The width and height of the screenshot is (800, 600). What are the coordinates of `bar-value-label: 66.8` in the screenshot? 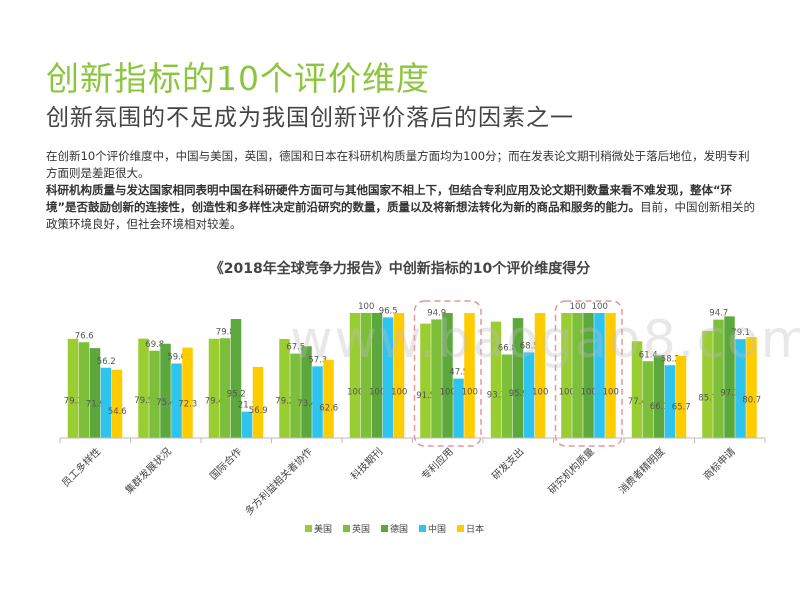 It's located at (507, 349).